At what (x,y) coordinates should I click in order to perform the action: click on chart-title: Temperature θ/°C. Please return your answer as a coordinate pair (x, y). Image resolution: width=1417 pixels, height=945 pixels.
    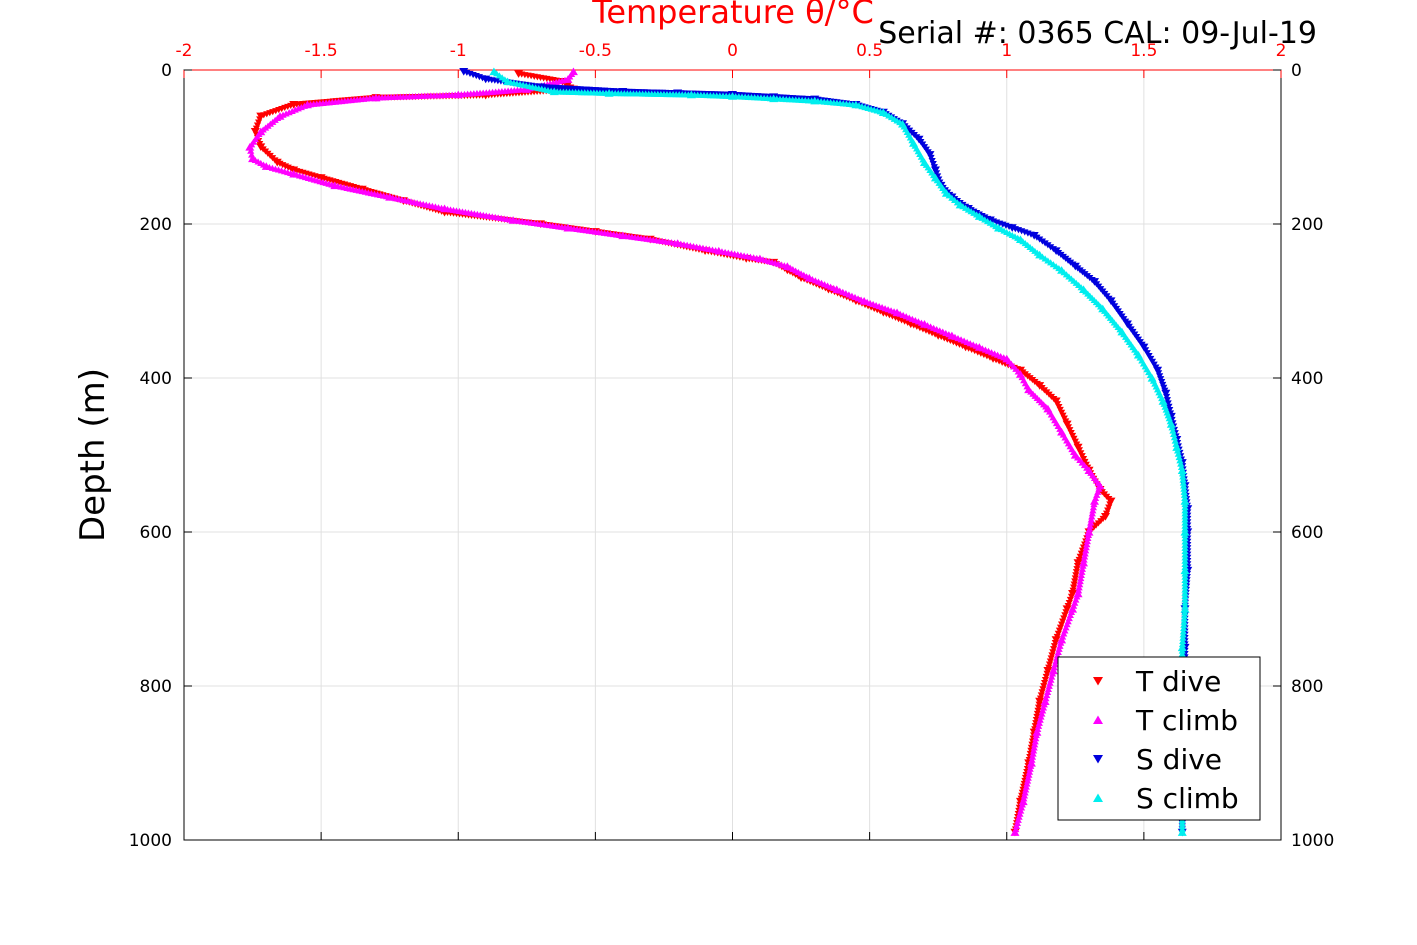
    Looking at the image, I should click on (732, 15).